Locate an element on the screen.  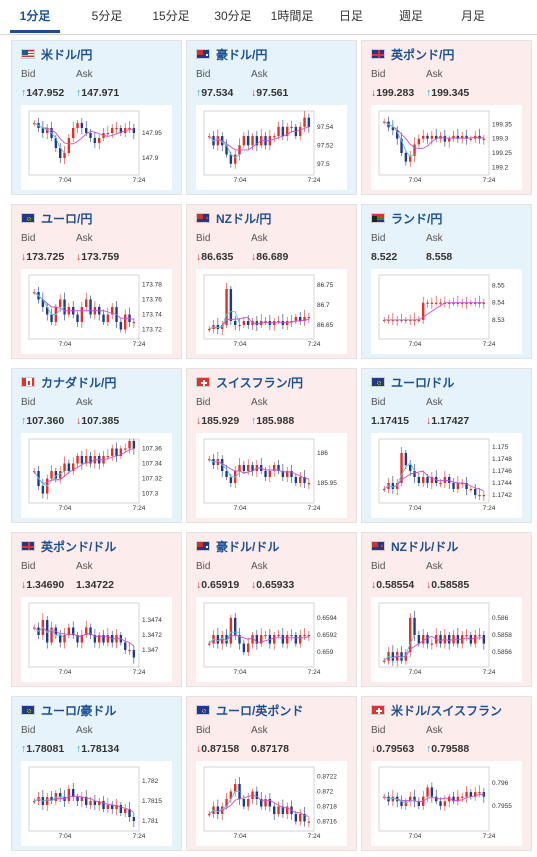
y-tick-label: 107.36 is located at coordinates (152, 449).